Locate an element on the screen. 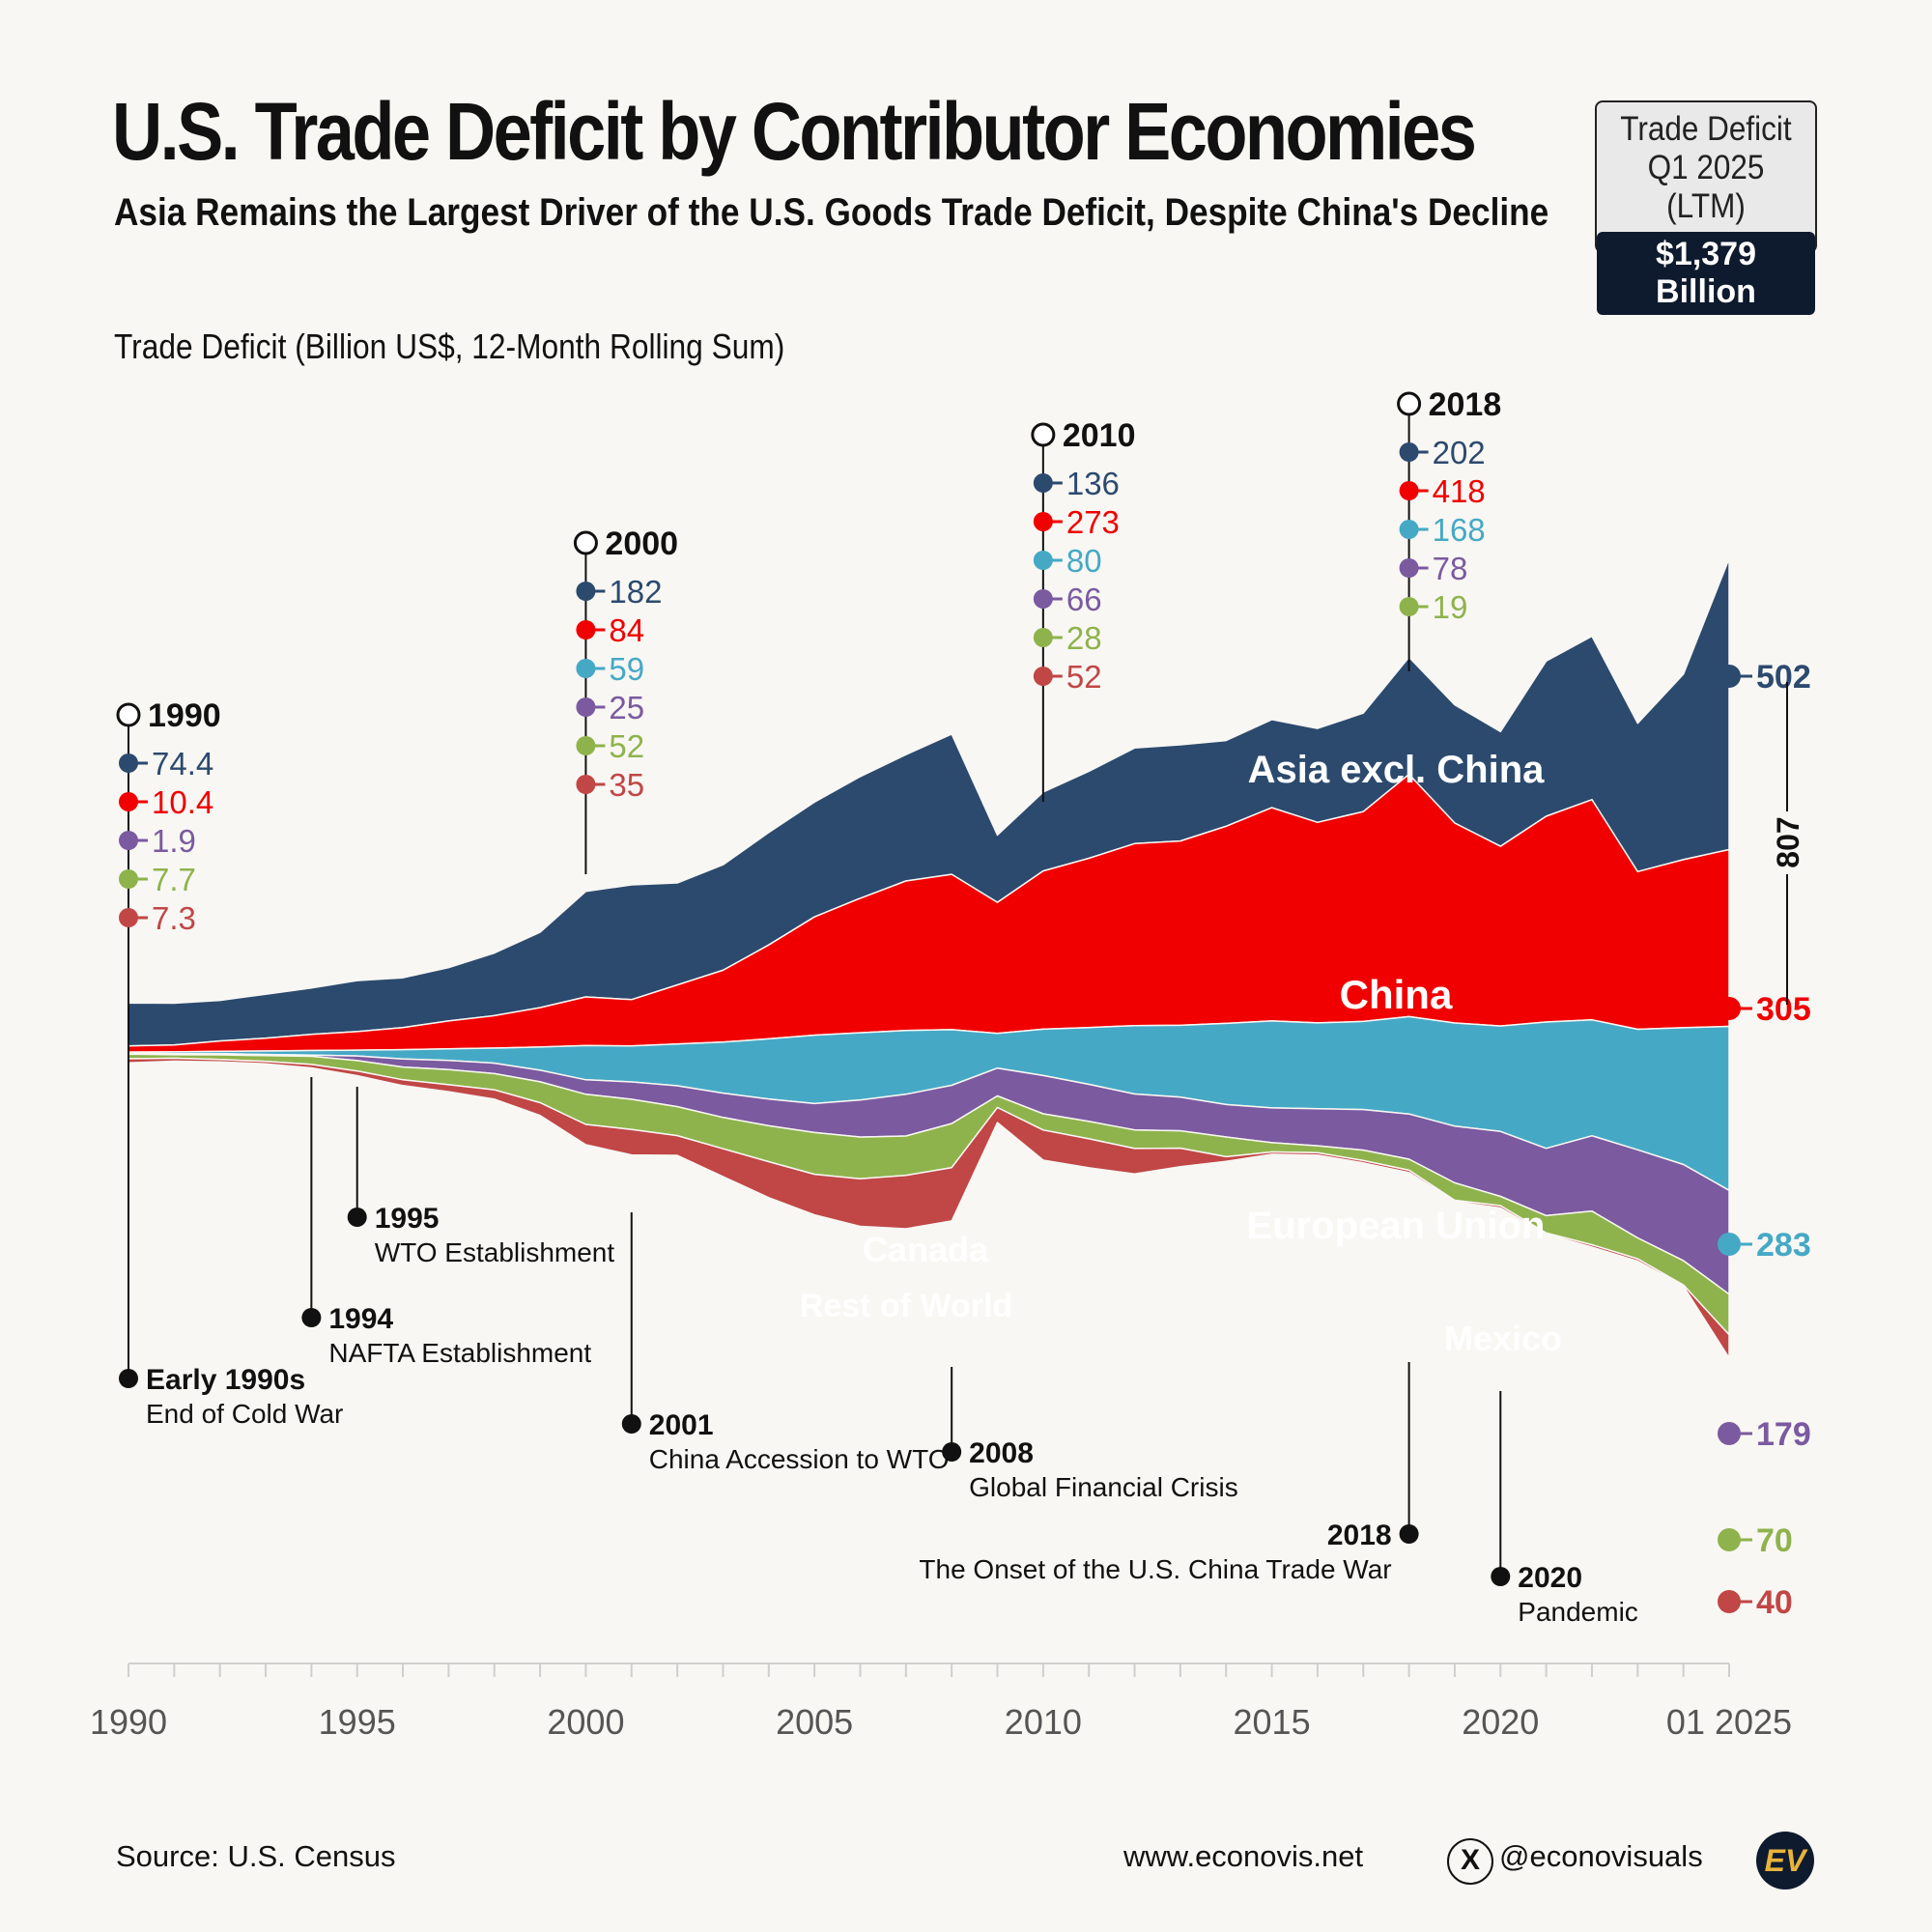 The height and width of the screenshot is (1932, 1932). callout-year-3: 2018 is located at coordinates (1465, 404).